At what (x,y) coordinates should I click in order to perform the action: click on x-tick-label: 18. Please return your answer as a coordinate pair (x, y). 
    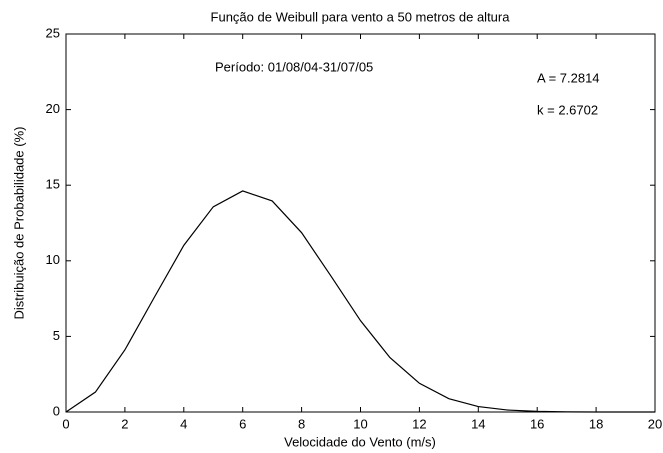
    Looking at the image, I should click on (596, 423).